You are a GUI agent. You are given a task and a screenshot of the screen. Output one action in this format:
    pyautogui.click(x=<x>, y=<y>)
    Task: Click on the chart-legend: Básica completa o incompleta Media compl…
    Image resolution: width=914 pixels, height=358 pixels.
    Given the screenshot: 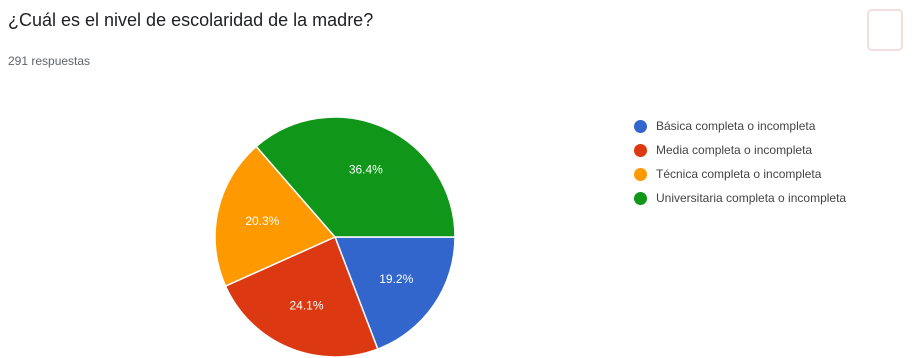 What is the action you would take?
    pyautogui.click(x=740, y=164)
    